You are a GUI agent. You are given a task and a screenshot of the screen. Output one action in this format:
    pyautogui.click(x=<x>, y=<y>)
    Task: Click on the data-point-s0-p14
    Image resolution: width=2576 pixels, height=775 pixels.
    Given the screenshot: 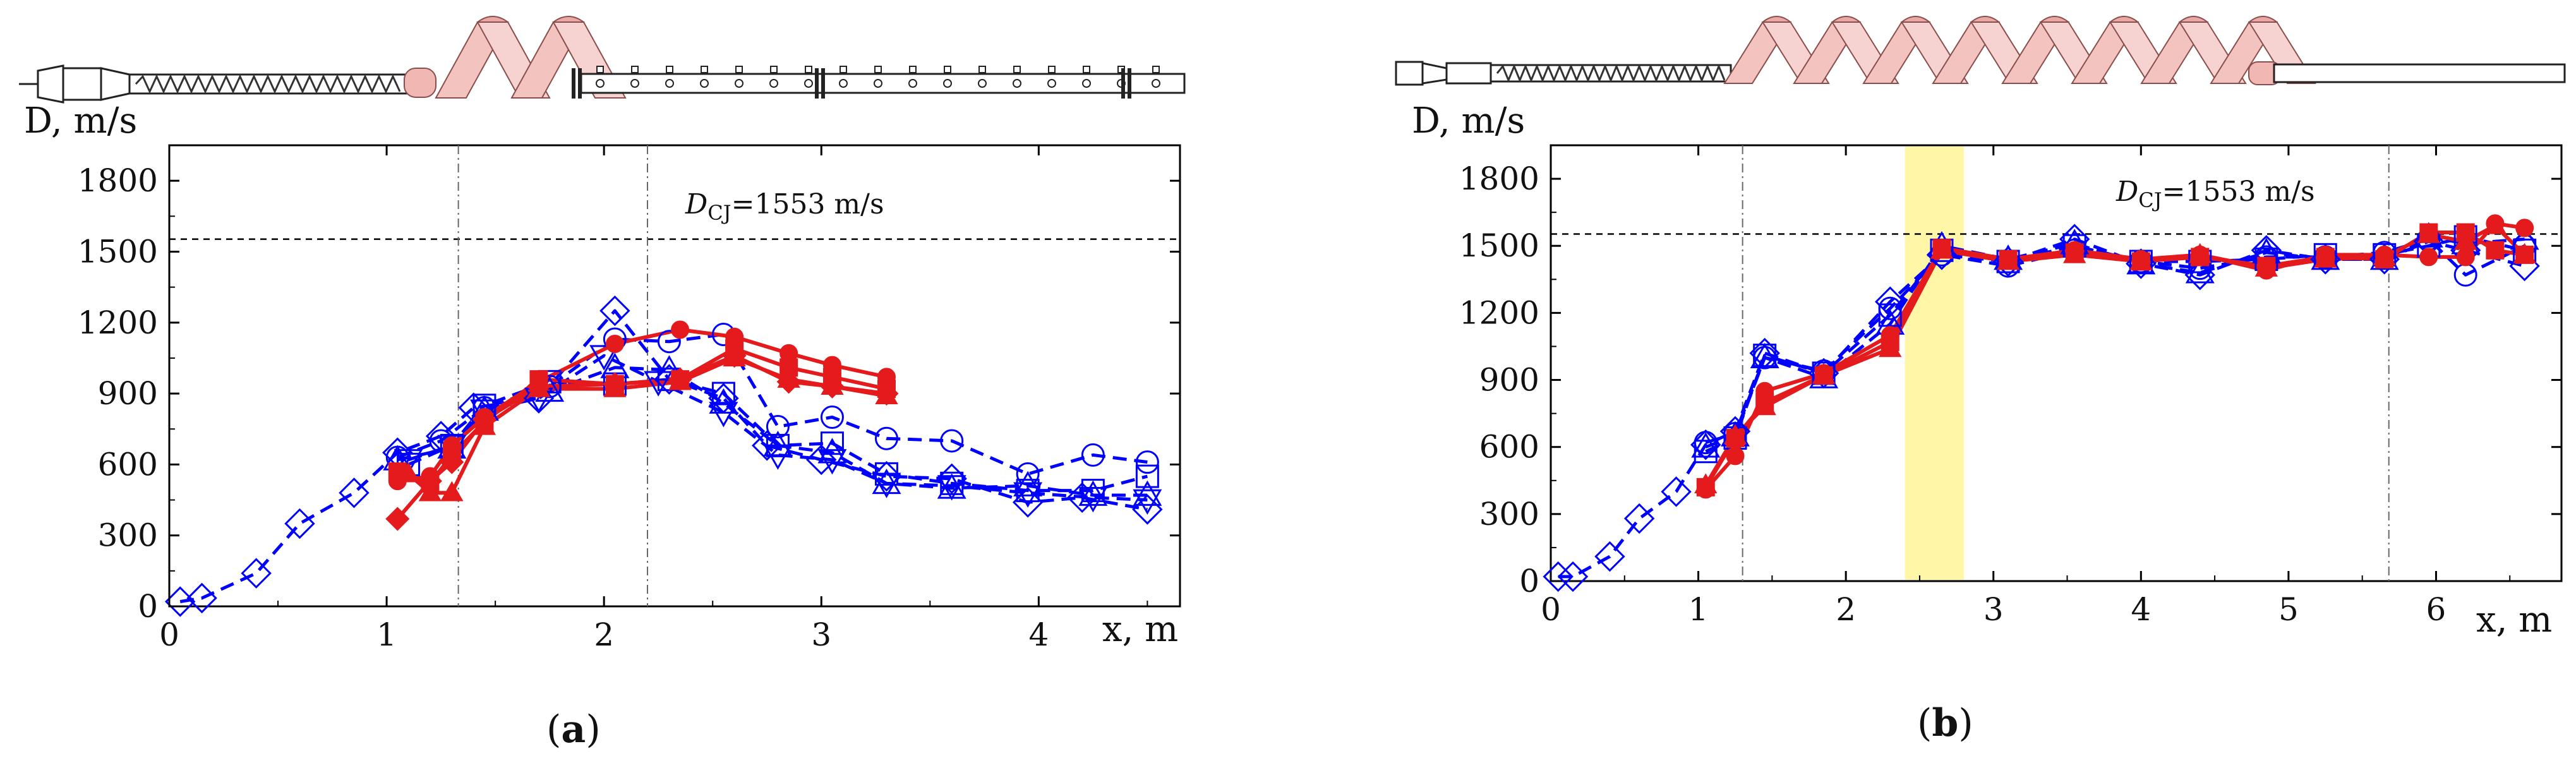 What is the action you would take?
    pyautogui.click(x=887, y=476)
    